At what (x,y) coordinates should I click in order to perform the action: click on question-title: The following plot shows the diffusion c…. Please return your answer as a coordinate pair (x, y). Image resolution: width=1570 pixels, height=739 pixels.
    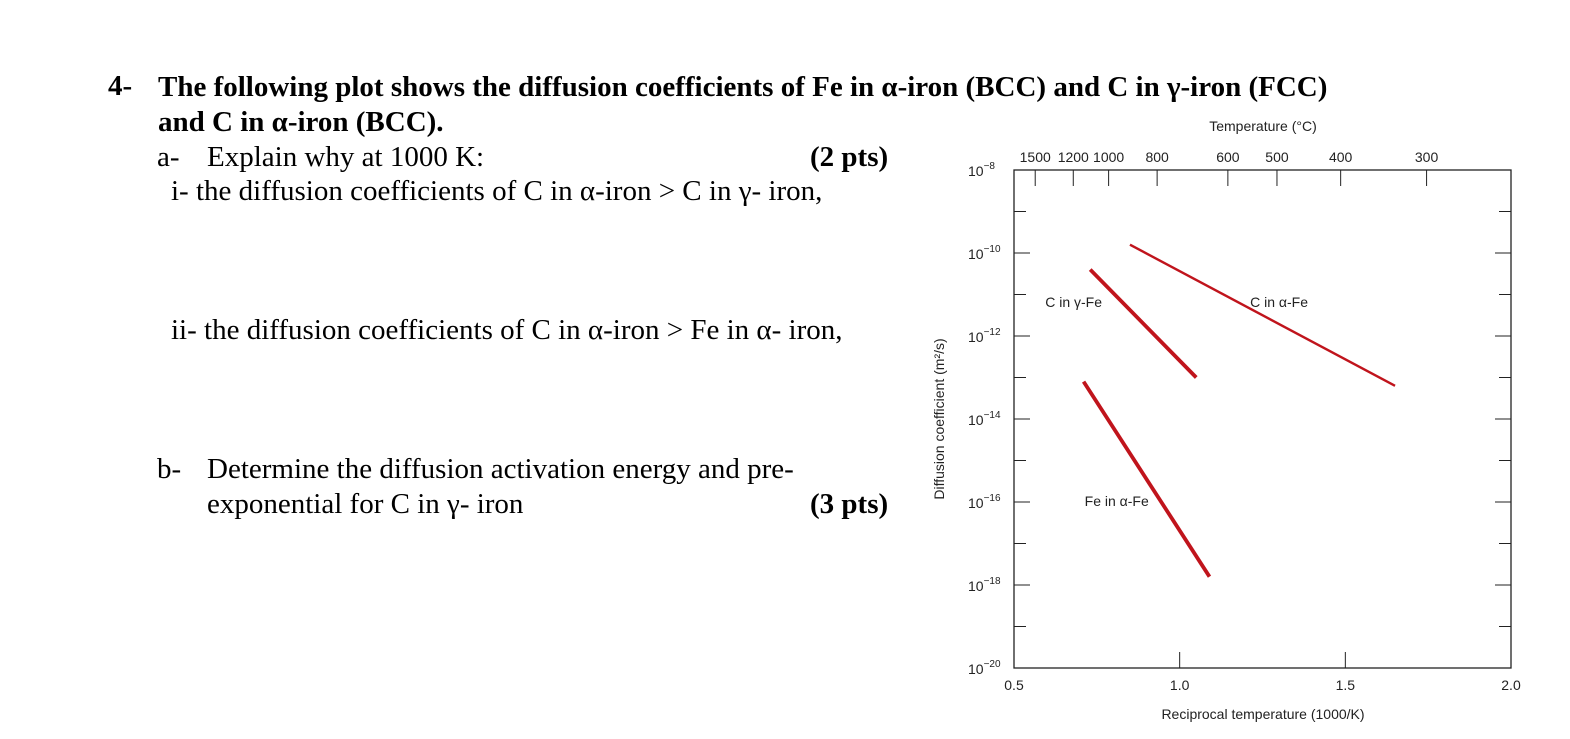
    Looking at the image, I should click on (783, 105).